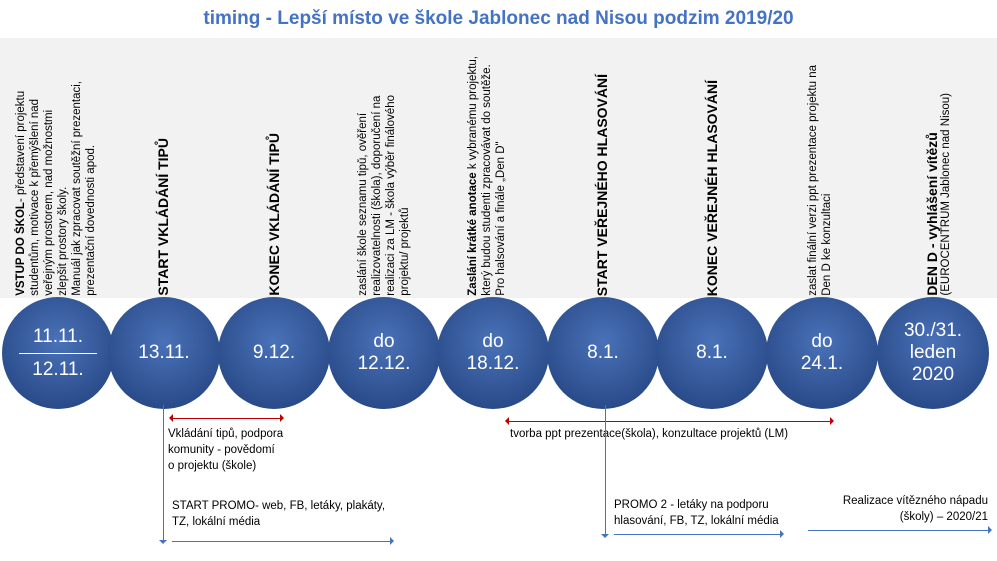  Describe the element at coordinates (605, 471) in the screenshot. I see `vertical-line-promo2` at that location.